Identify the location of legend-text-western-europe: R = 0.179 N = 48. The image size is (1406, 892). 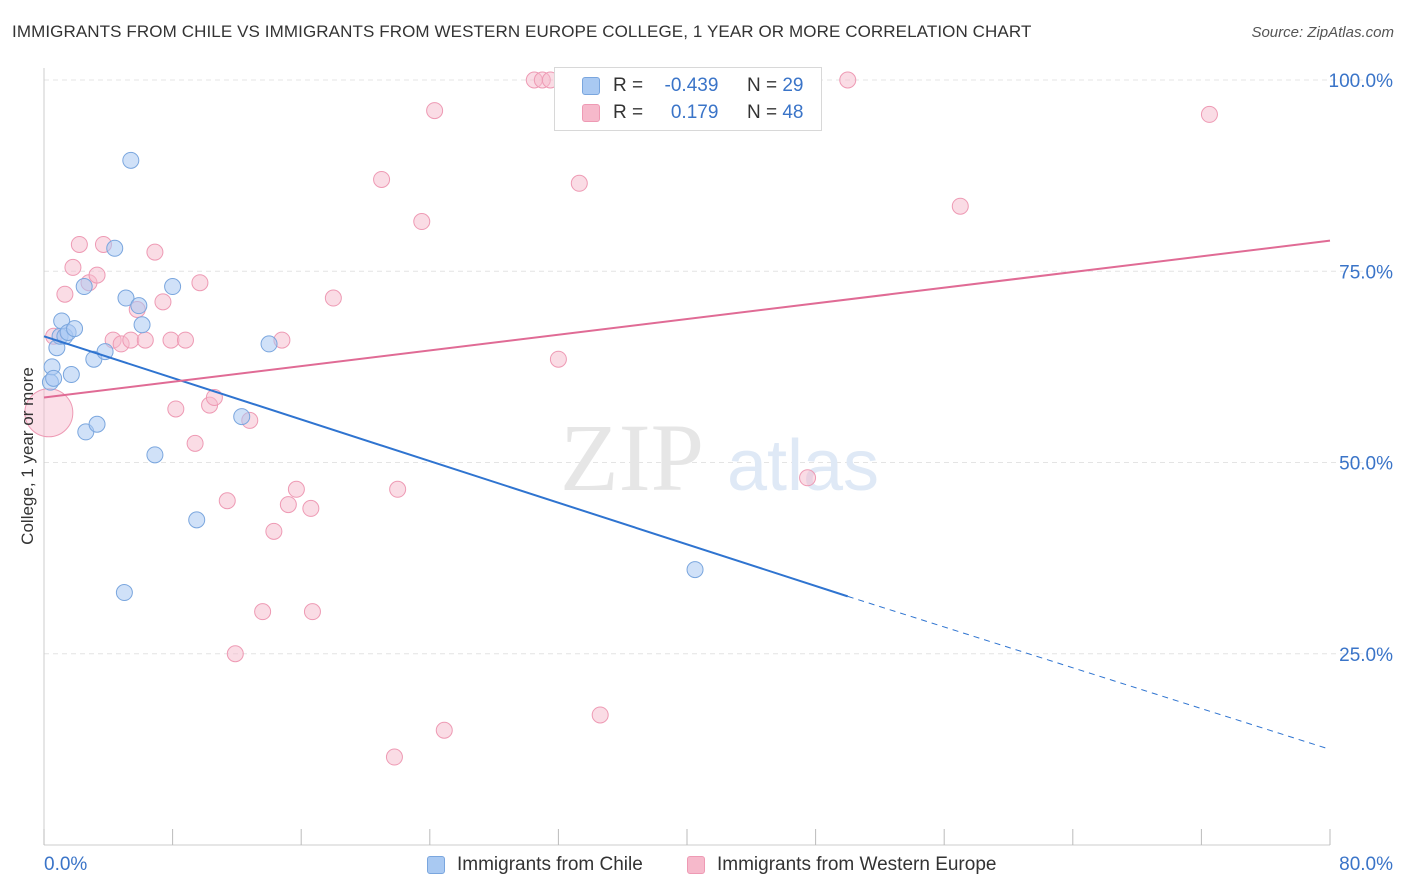
(708, 113).